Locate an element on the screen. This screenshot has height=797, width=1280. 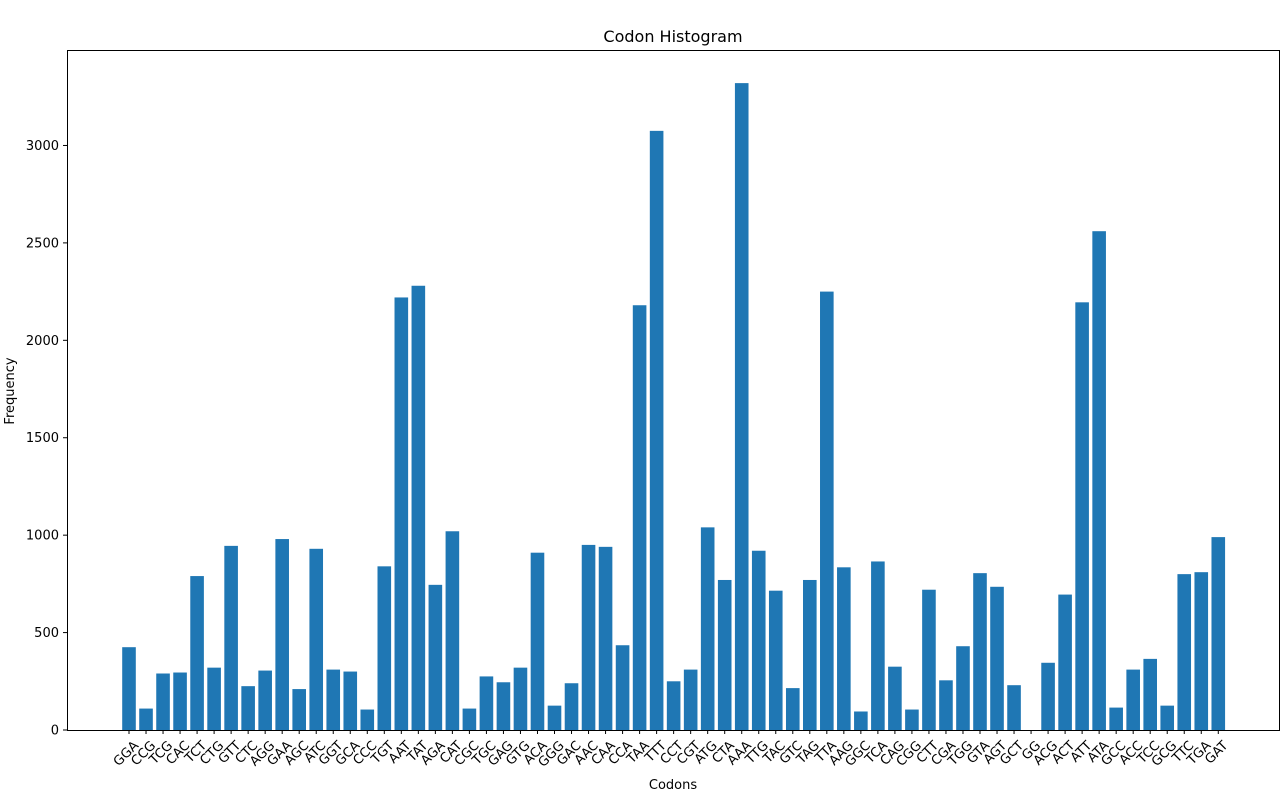
bar-TGG is located at coordinates (963, 688).